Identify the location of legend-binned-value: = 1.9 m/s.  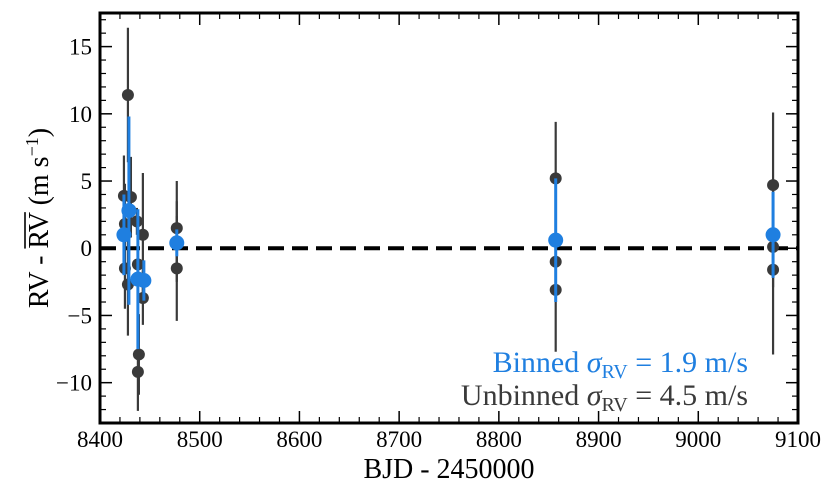
(688, 362).